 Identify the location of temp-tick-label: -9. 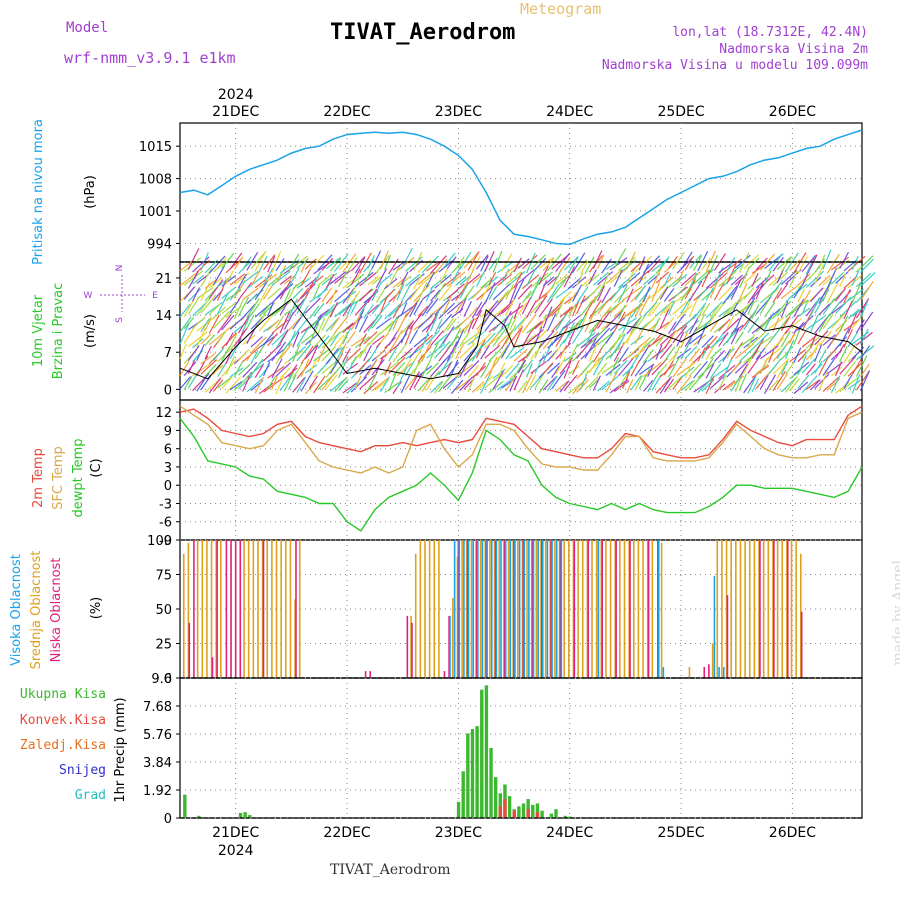
(165, 541).